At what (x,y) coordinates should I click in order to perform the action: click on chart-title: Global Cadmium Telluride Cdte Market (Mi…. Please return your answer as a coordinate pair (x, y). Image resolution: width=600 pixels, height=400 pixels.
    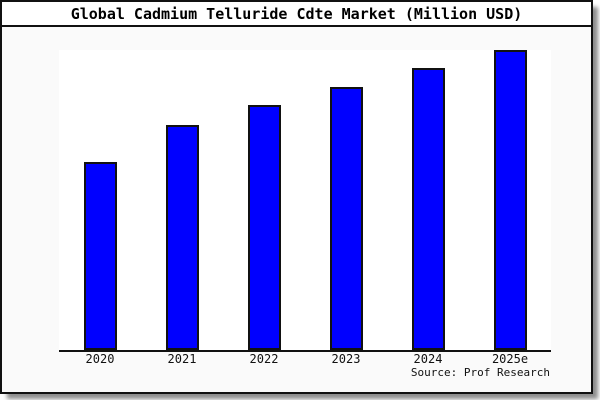
    Looking at the image, I should click on (296, 13).